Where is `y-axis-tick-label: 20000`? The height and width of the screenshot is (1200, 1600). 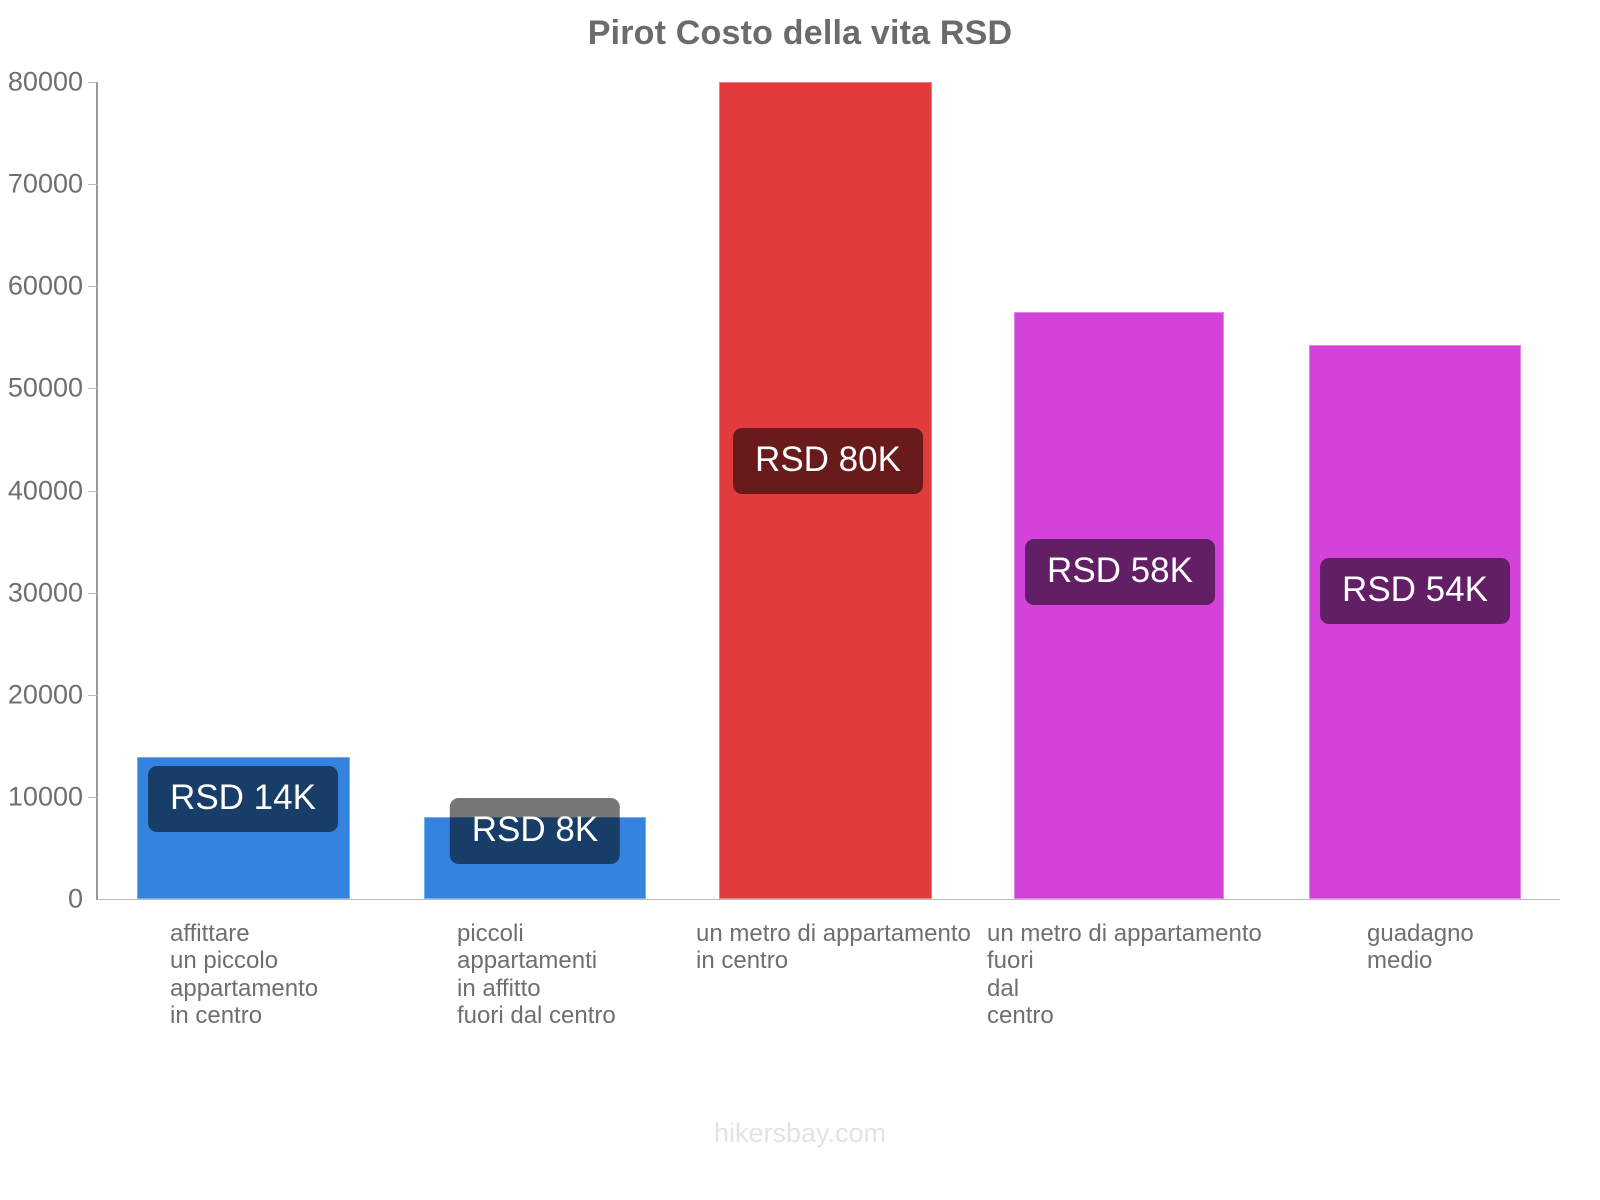 y-axis-tick-label: 20000 is located at coordinates (45, 694).